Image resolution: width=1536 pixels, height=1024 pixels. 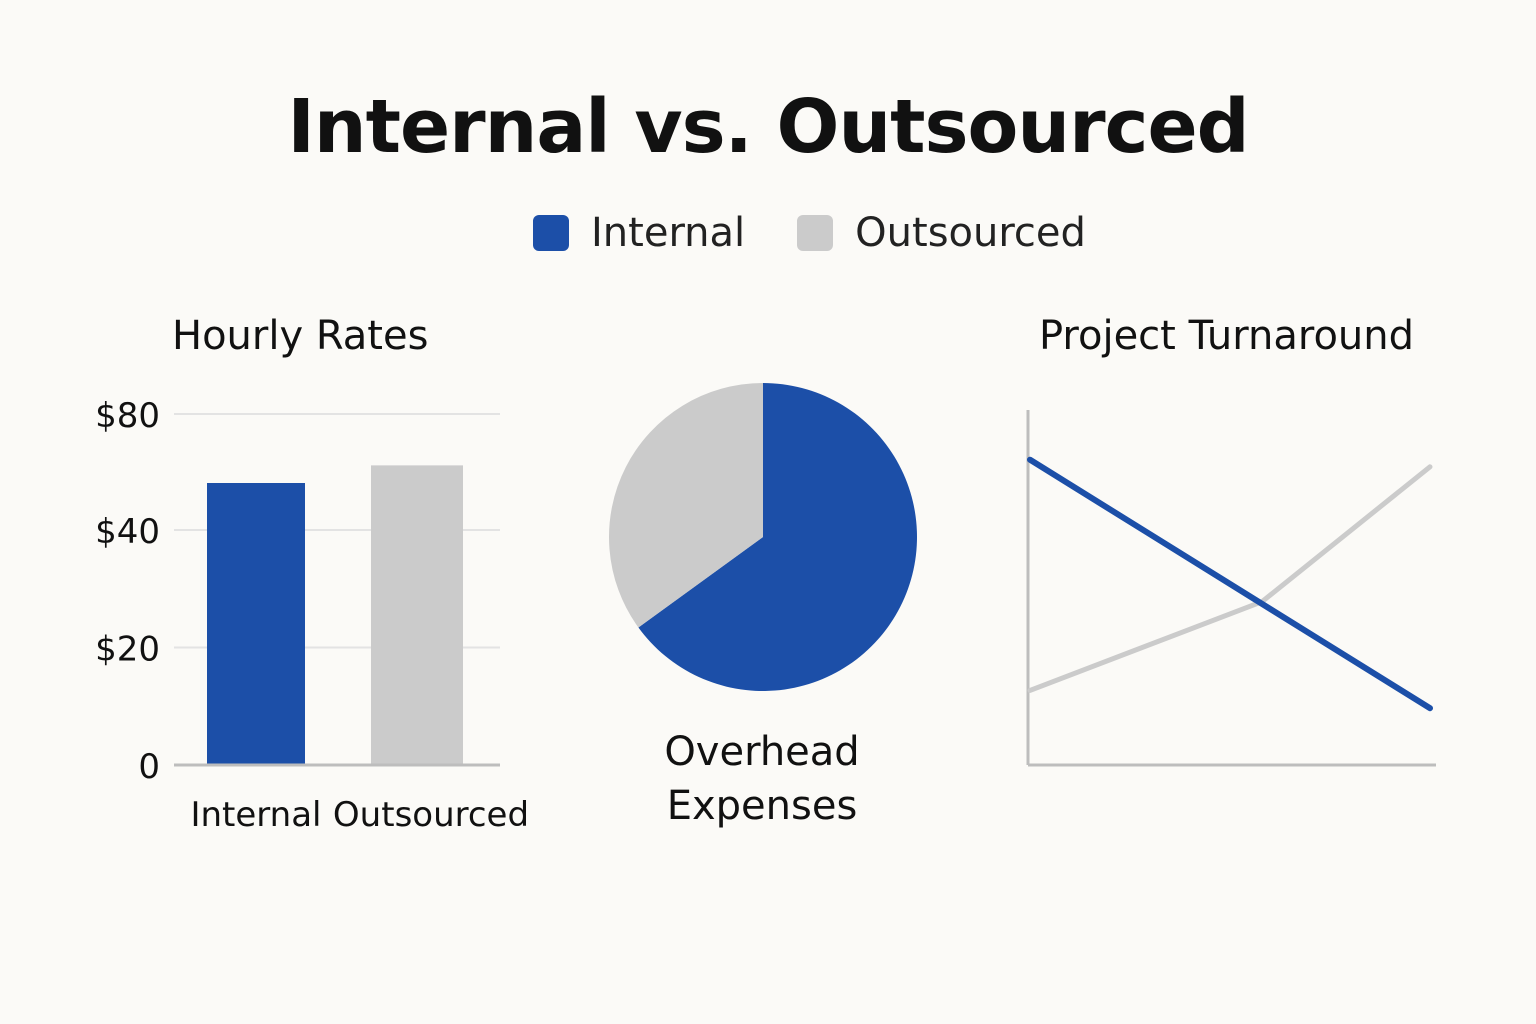 What do you see at coordinates (778, 537) in the screenshot?
I see `pie-slice-internal` at bounding box center [778, 537].